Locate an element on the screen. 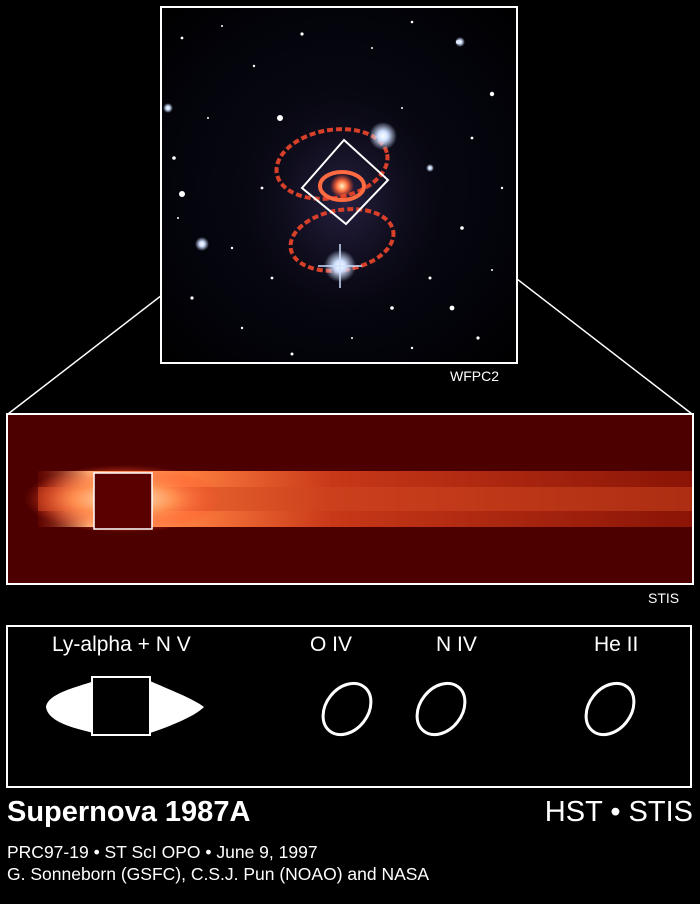  label-o-iv: O IV is located at coordinates (331, 644).